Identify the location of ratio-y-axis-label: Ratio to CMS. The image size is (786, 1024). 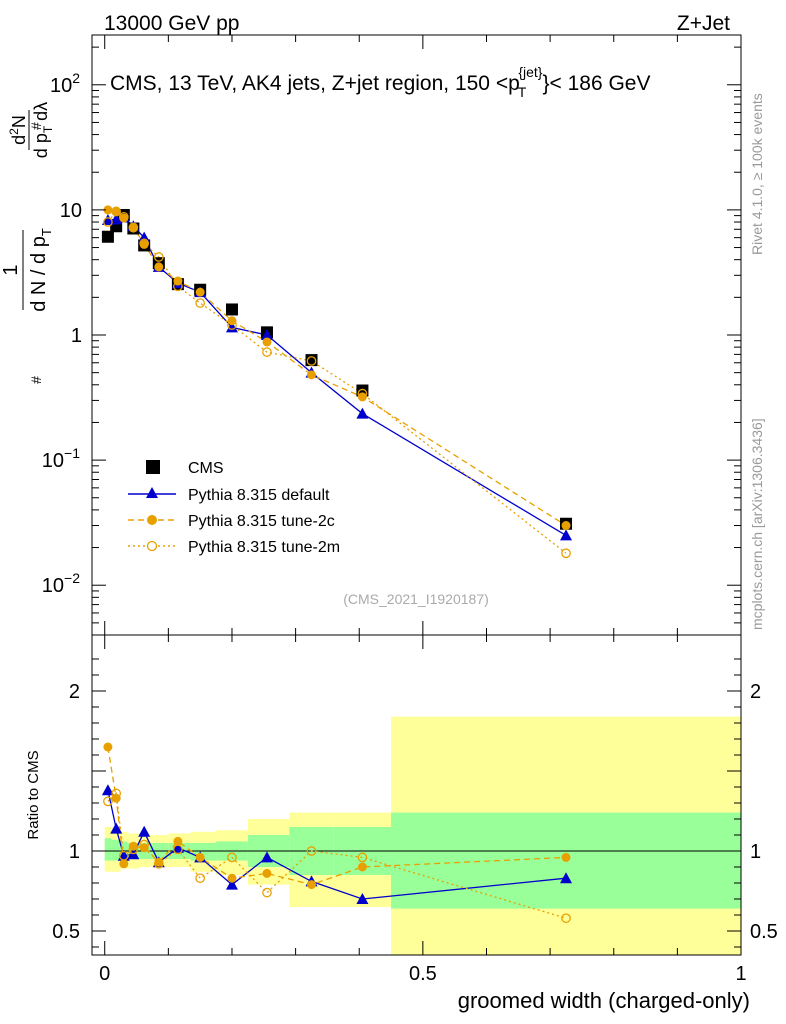
(33, 794).